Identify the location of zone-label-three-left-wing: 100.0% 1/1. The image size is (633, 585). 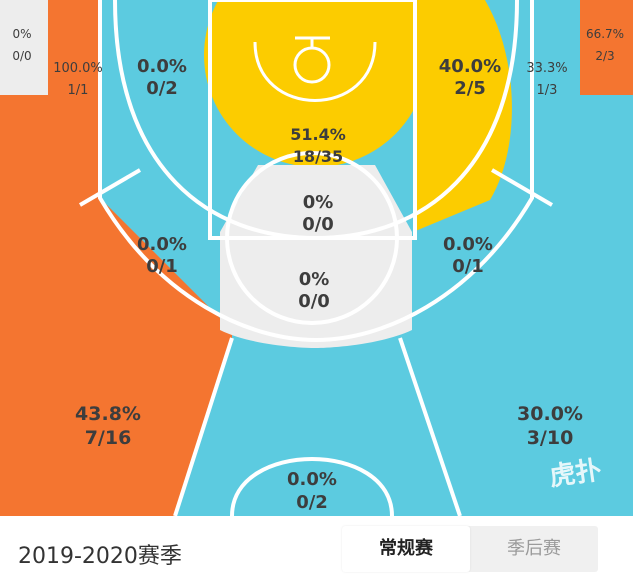
(78, 79).